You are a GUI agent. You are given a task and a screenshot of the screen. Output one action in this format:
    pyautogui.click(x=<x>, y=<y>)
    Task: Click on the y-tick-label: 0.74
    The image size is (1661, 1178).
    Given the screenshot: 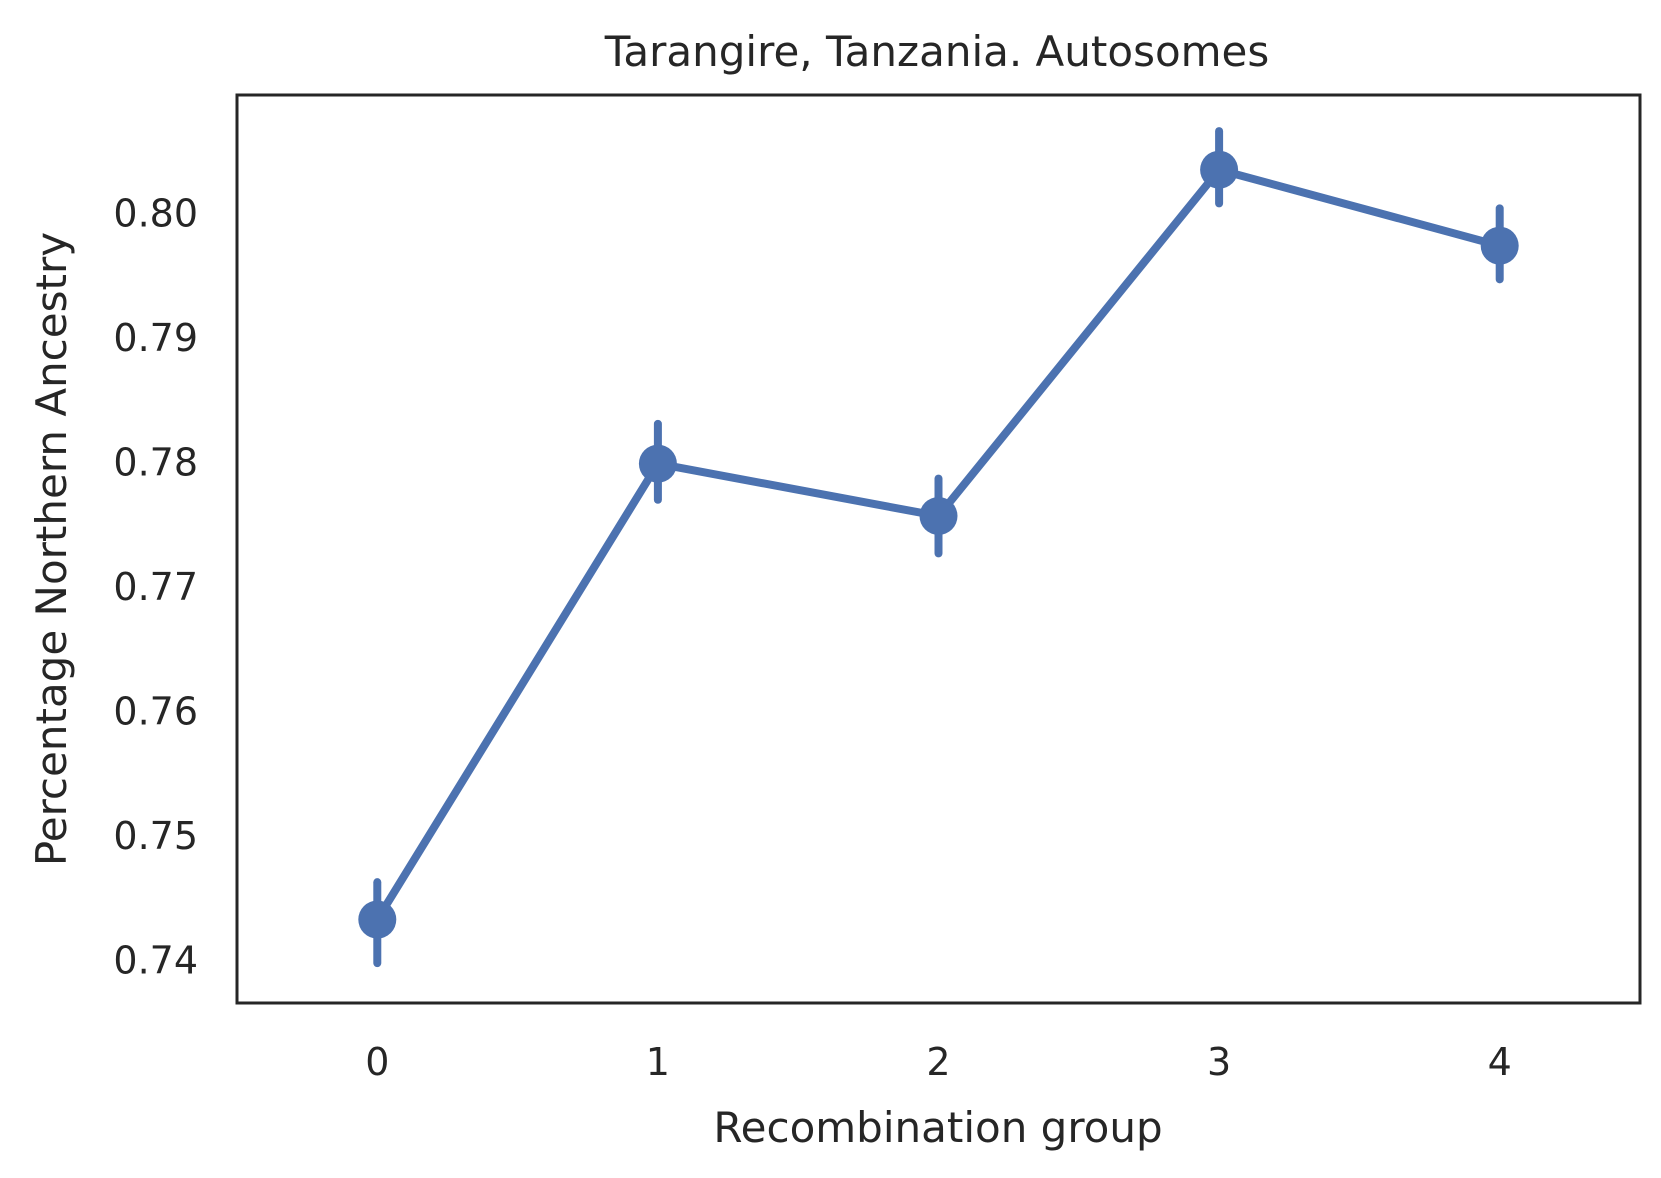 What is the action you would take?
    pyautogui.click(x=155, y=961)
    